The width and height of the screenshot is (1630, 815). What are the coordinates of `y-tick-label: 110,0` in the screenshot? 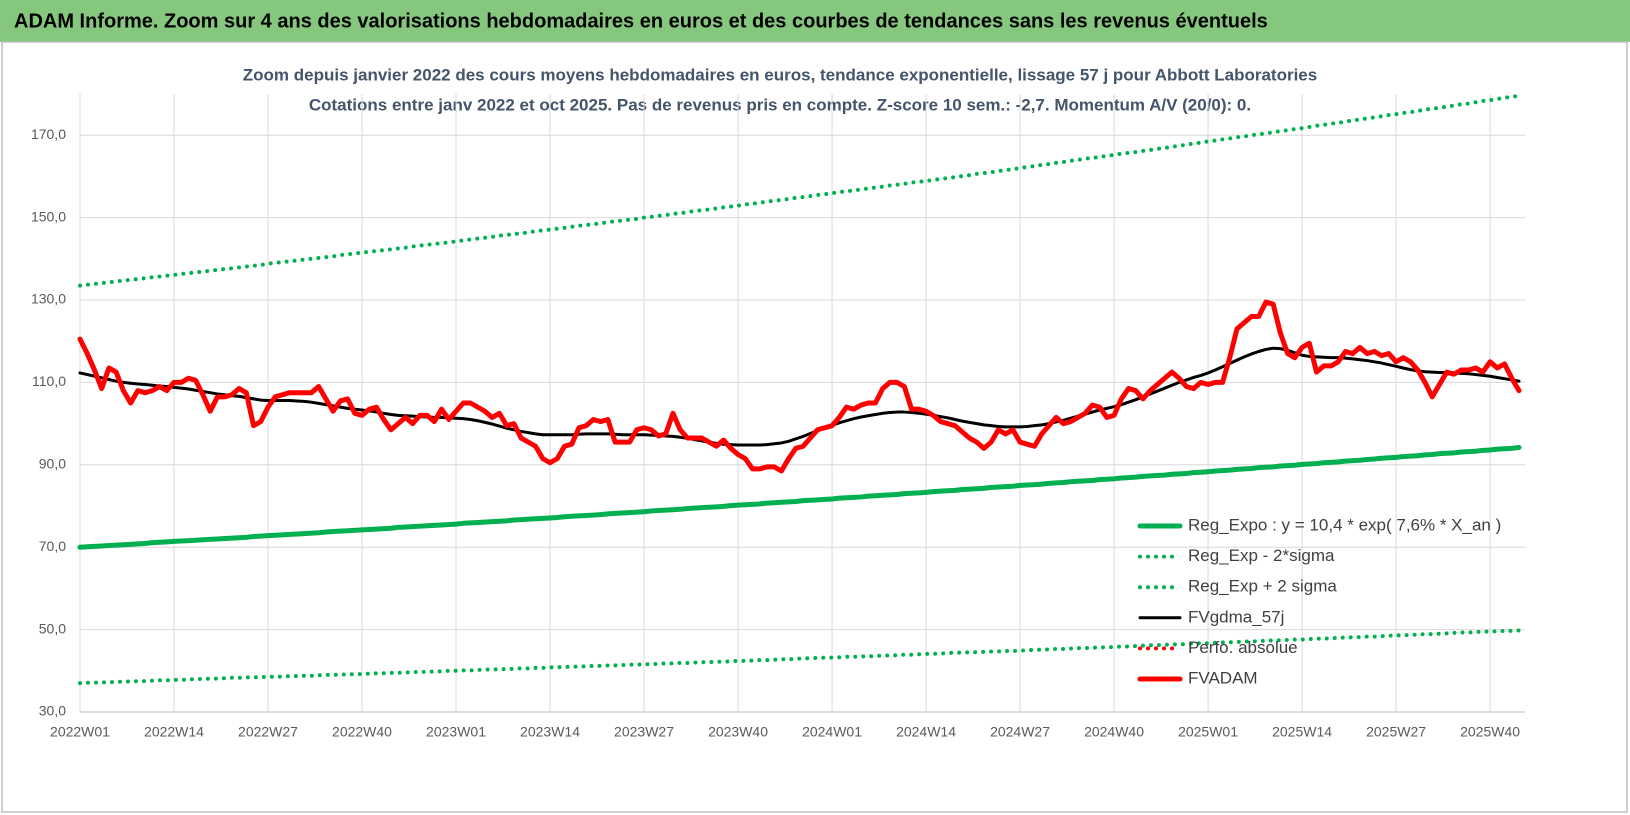 It's located at (49, 381).